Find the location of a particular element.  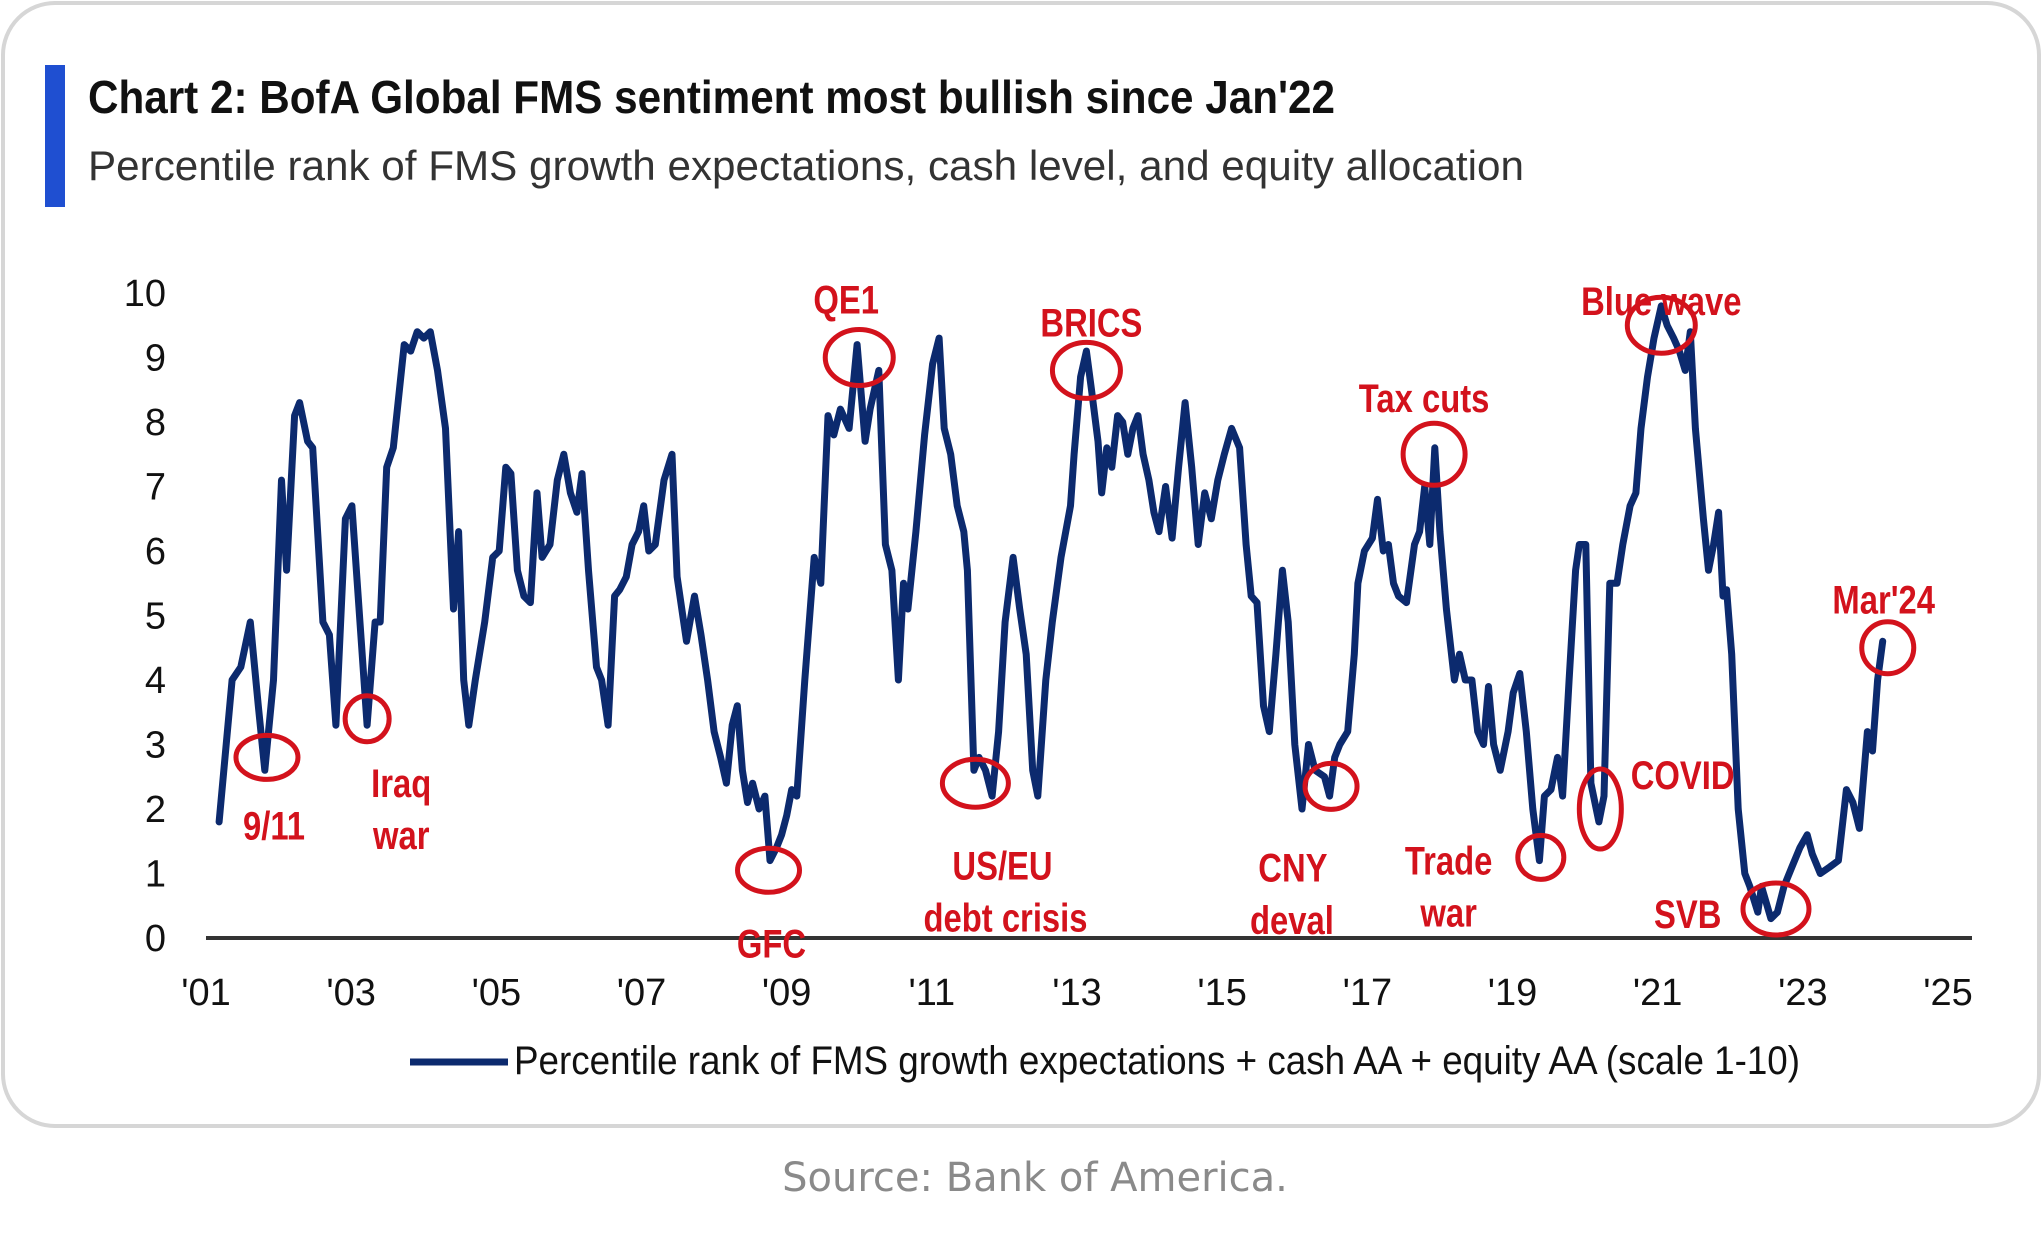

y-tick-label: 6 is located at coordinates (155, 552).